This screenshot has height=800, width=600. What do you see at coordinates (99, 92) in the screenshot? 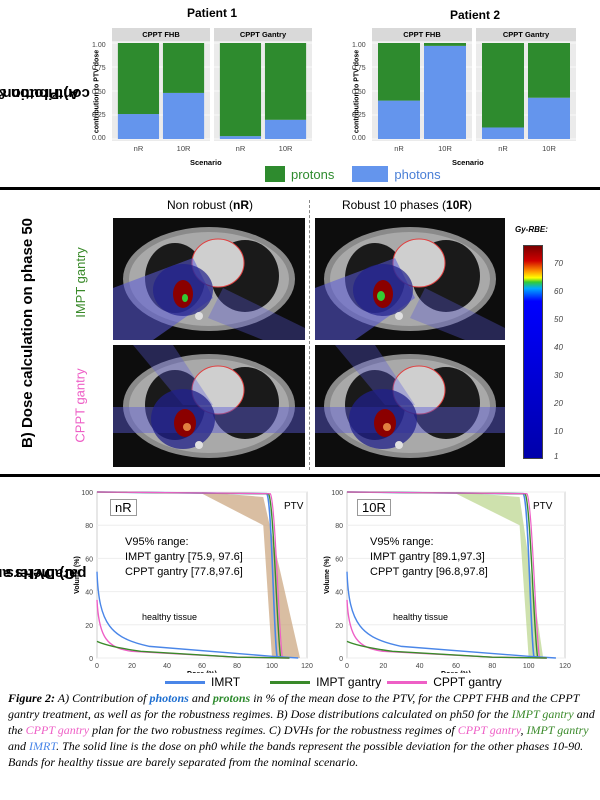
I see `ytick-p1-050: 0.50` at bounding box center [99, 92].